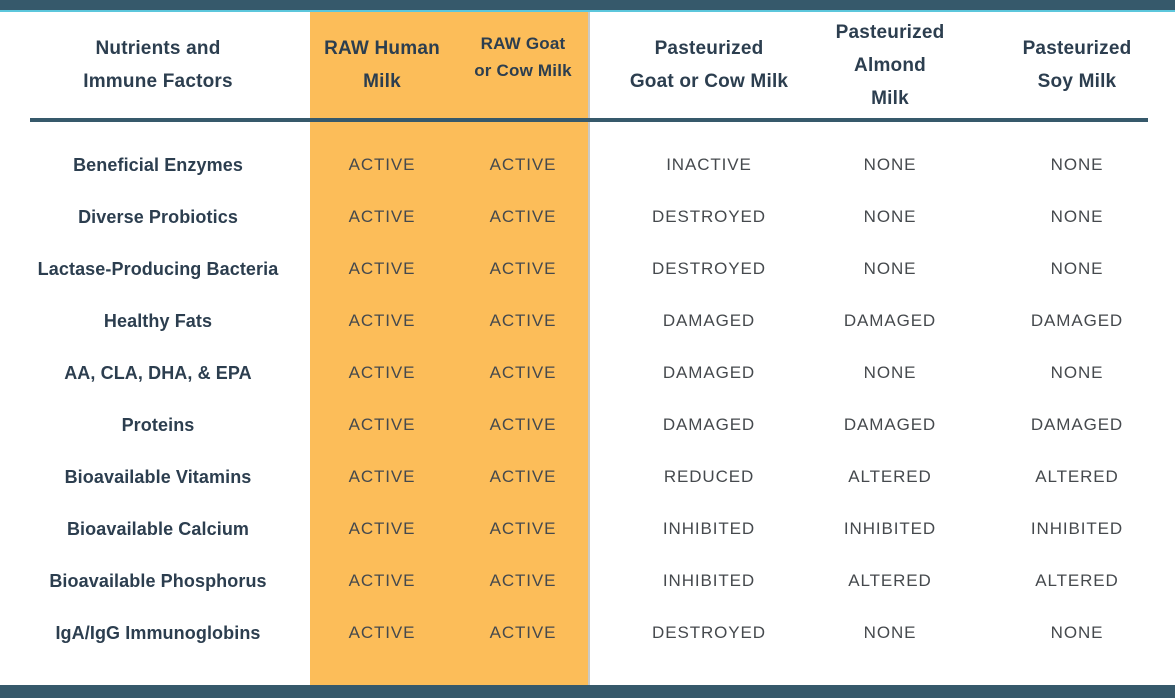 The image size is (1175, 698). What do you see at coordinates (382, 65) in the screenshot?
I see `column-header-raw-human-milk: RAW Human Milk` at bounding box center [382, 65].